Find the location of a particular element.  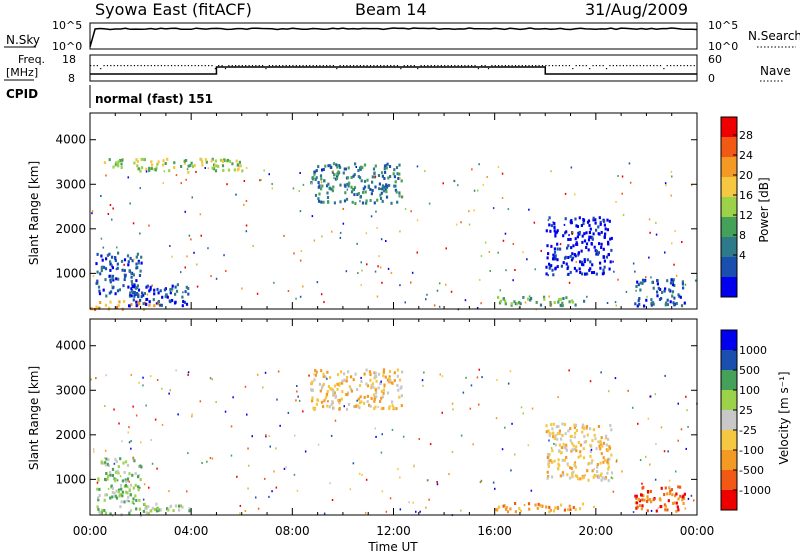

freq-unit: [MHz] is located at coordinates (22, 72).